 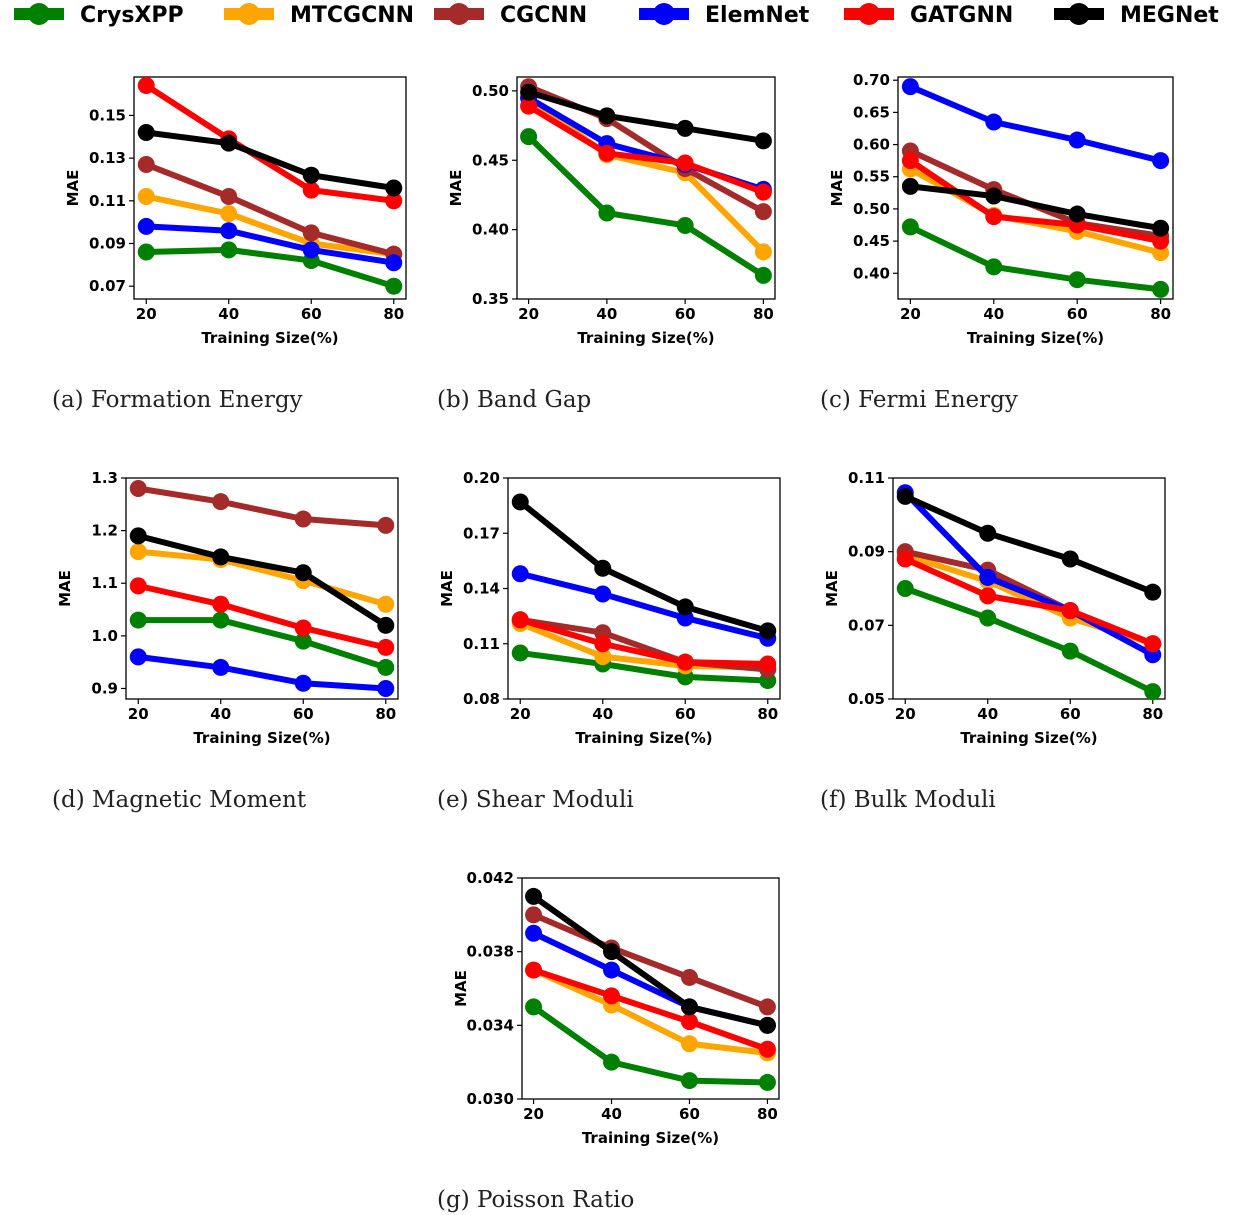 What do you see at coordinates (1136, 15) in the screenshot?
I see `legend-item-megnet: MEGNet` at bounding box center [1136, 15].